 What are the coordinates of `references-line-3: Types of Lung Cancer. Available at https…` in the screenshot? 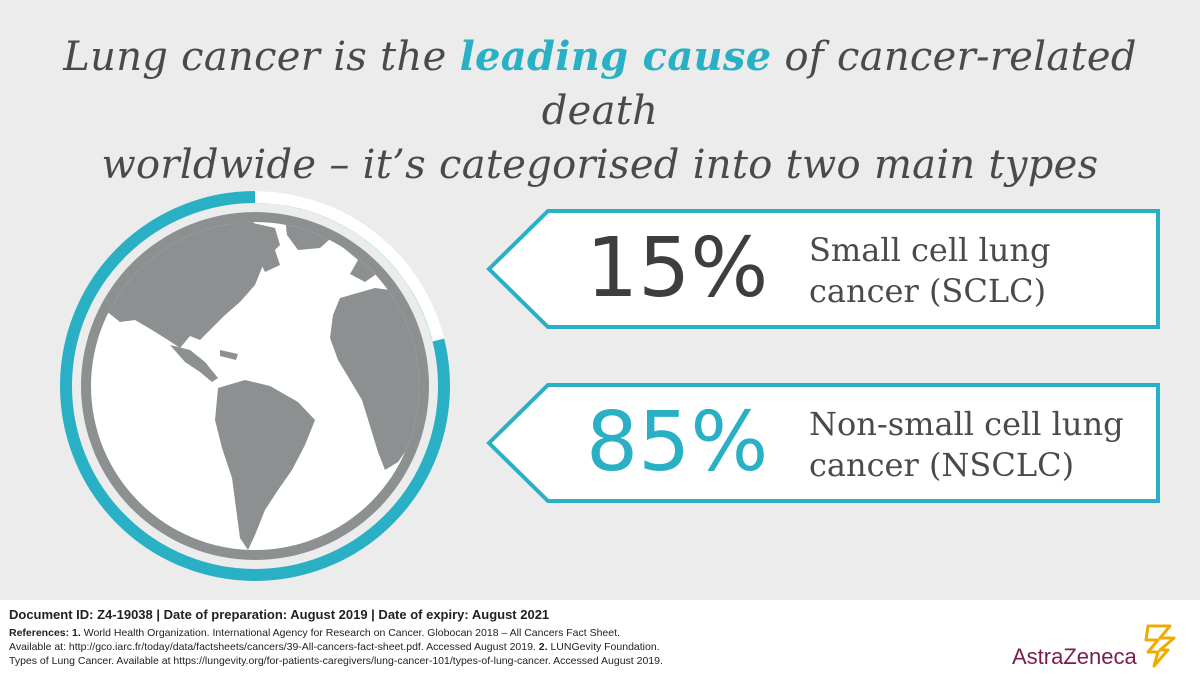 It's located at (336, 661).